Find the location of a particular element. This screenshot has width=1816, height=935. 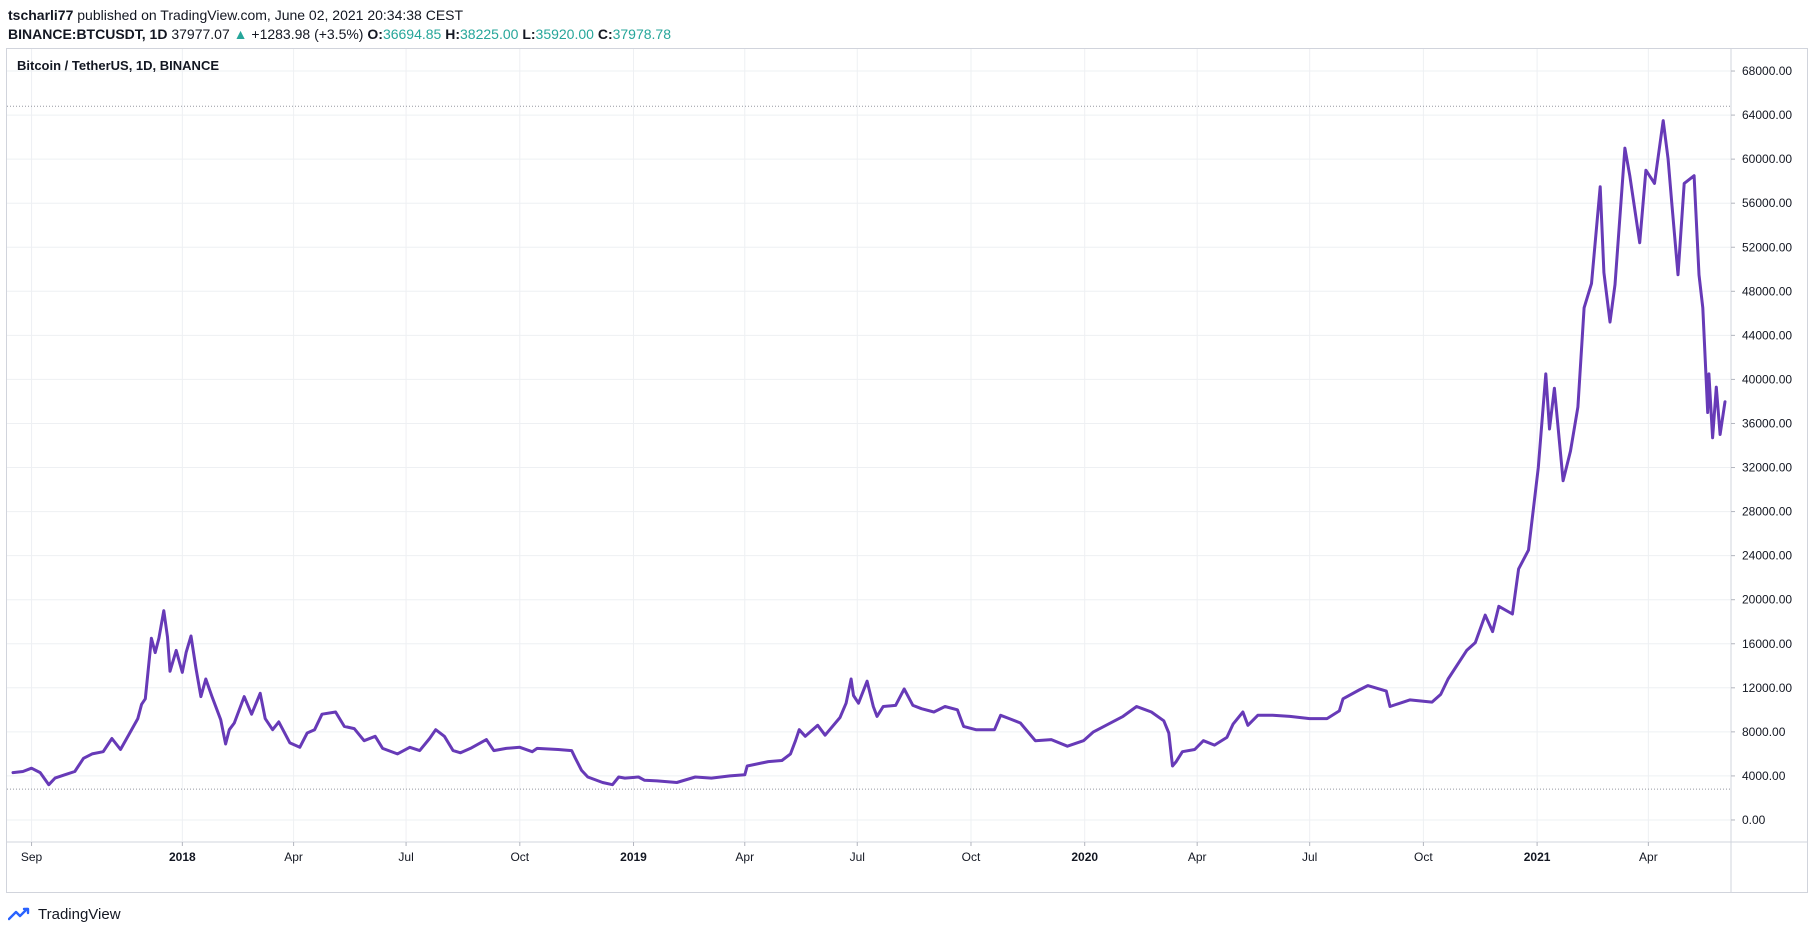

tradingview-brand: TradingView is located at coordinates (79, 914).